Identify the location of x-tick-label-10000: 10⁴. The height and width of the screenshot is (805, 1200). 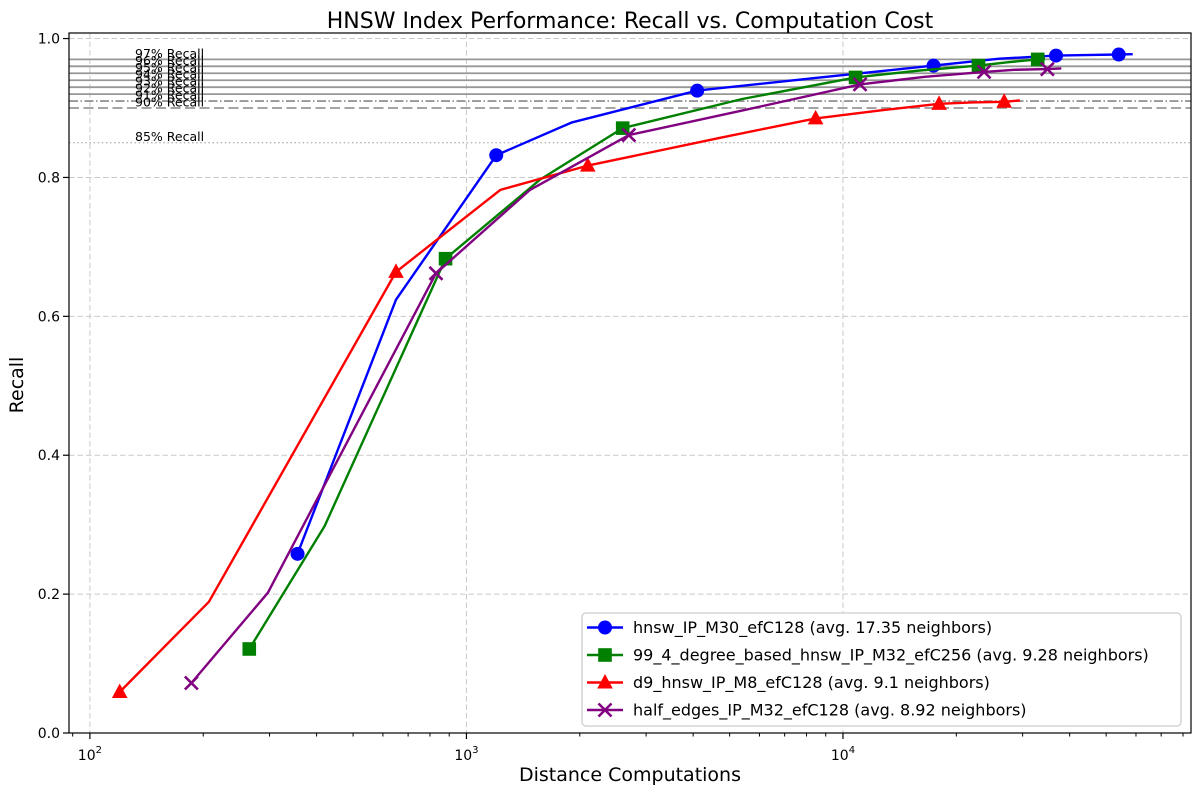
(843, 754).